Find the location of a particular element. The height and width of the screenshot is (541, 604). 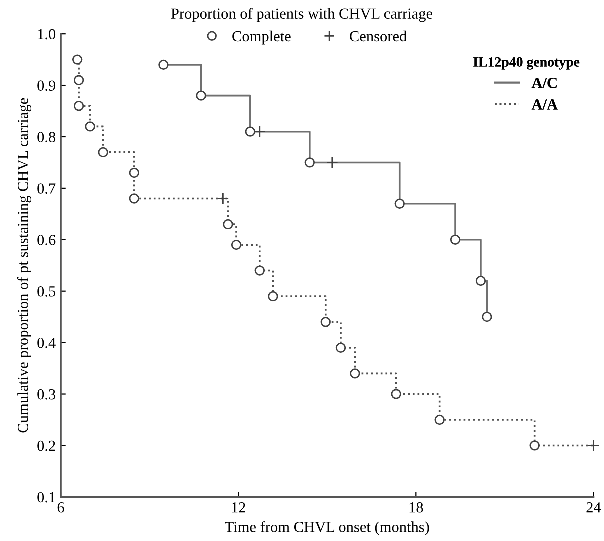

legend-title: IL12p40 genotype is located at coordinates (527, 63).